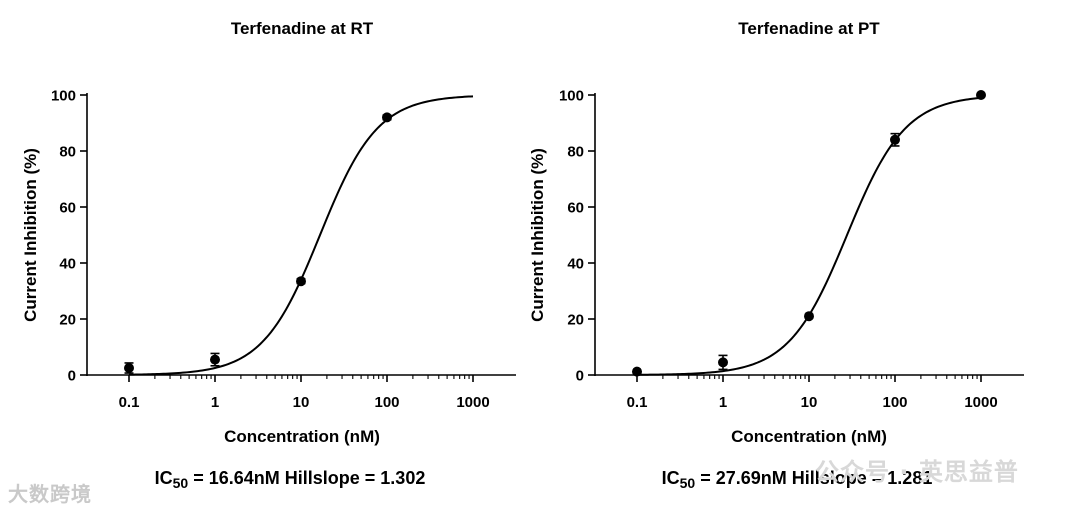 This screenshot has width=1080, height=511. I want to click on ic50-annotation: IC50 = 27.69nM Hillslope = 1.281, so click(797, 479).